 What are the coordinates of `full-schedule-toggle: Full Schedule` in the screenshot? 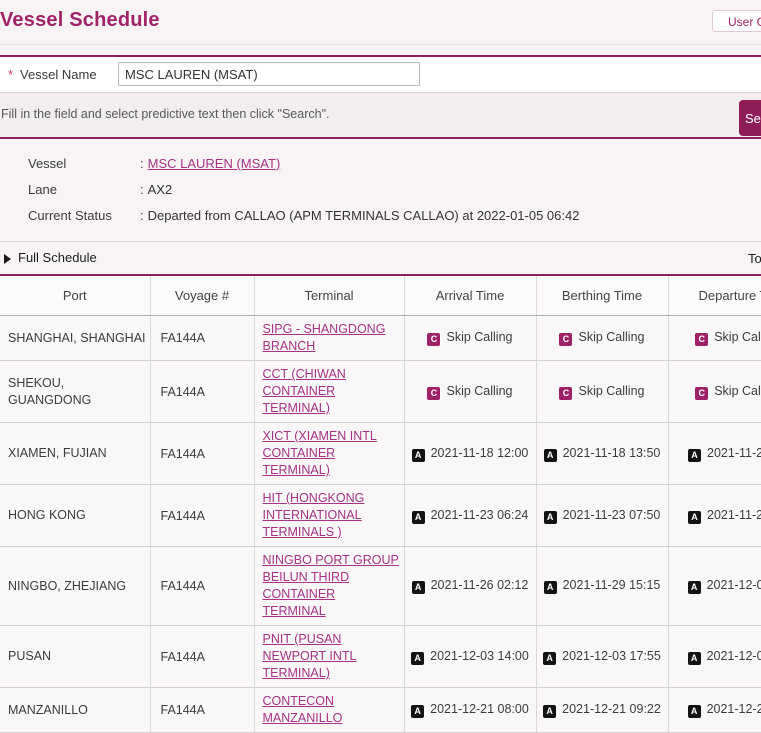 It's located at (50, 259).